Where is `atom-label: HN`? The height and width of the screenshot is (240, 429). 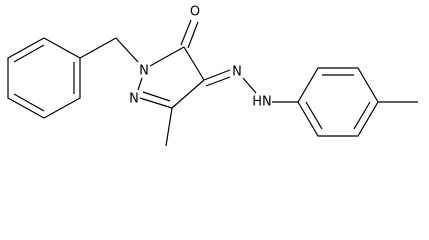
atom-label: HN is located at coordinates (262, 102).